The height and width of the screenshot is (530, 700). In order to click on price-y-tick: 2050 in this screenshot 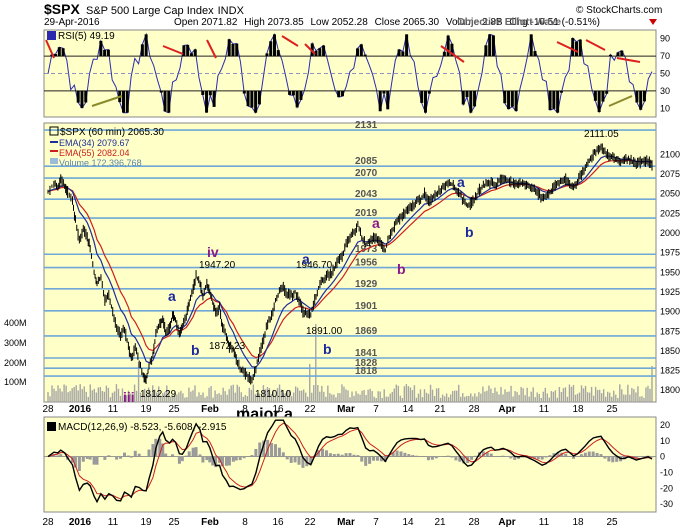, I will do `click(670, 194)`.